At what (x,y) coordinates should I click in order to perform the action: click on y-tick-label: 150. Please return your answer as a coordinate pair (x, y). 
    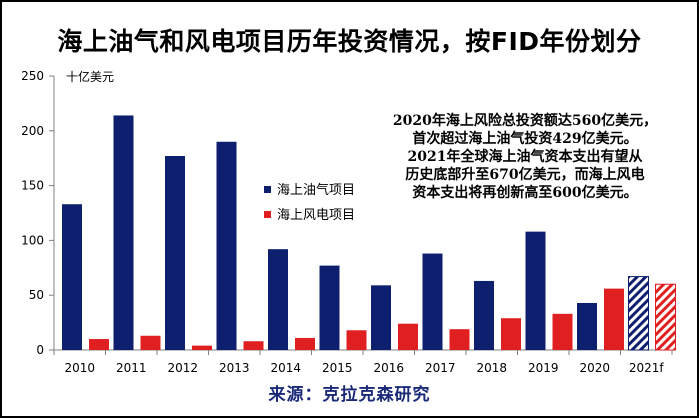
    Looking at the image, I should click on (32, 186).